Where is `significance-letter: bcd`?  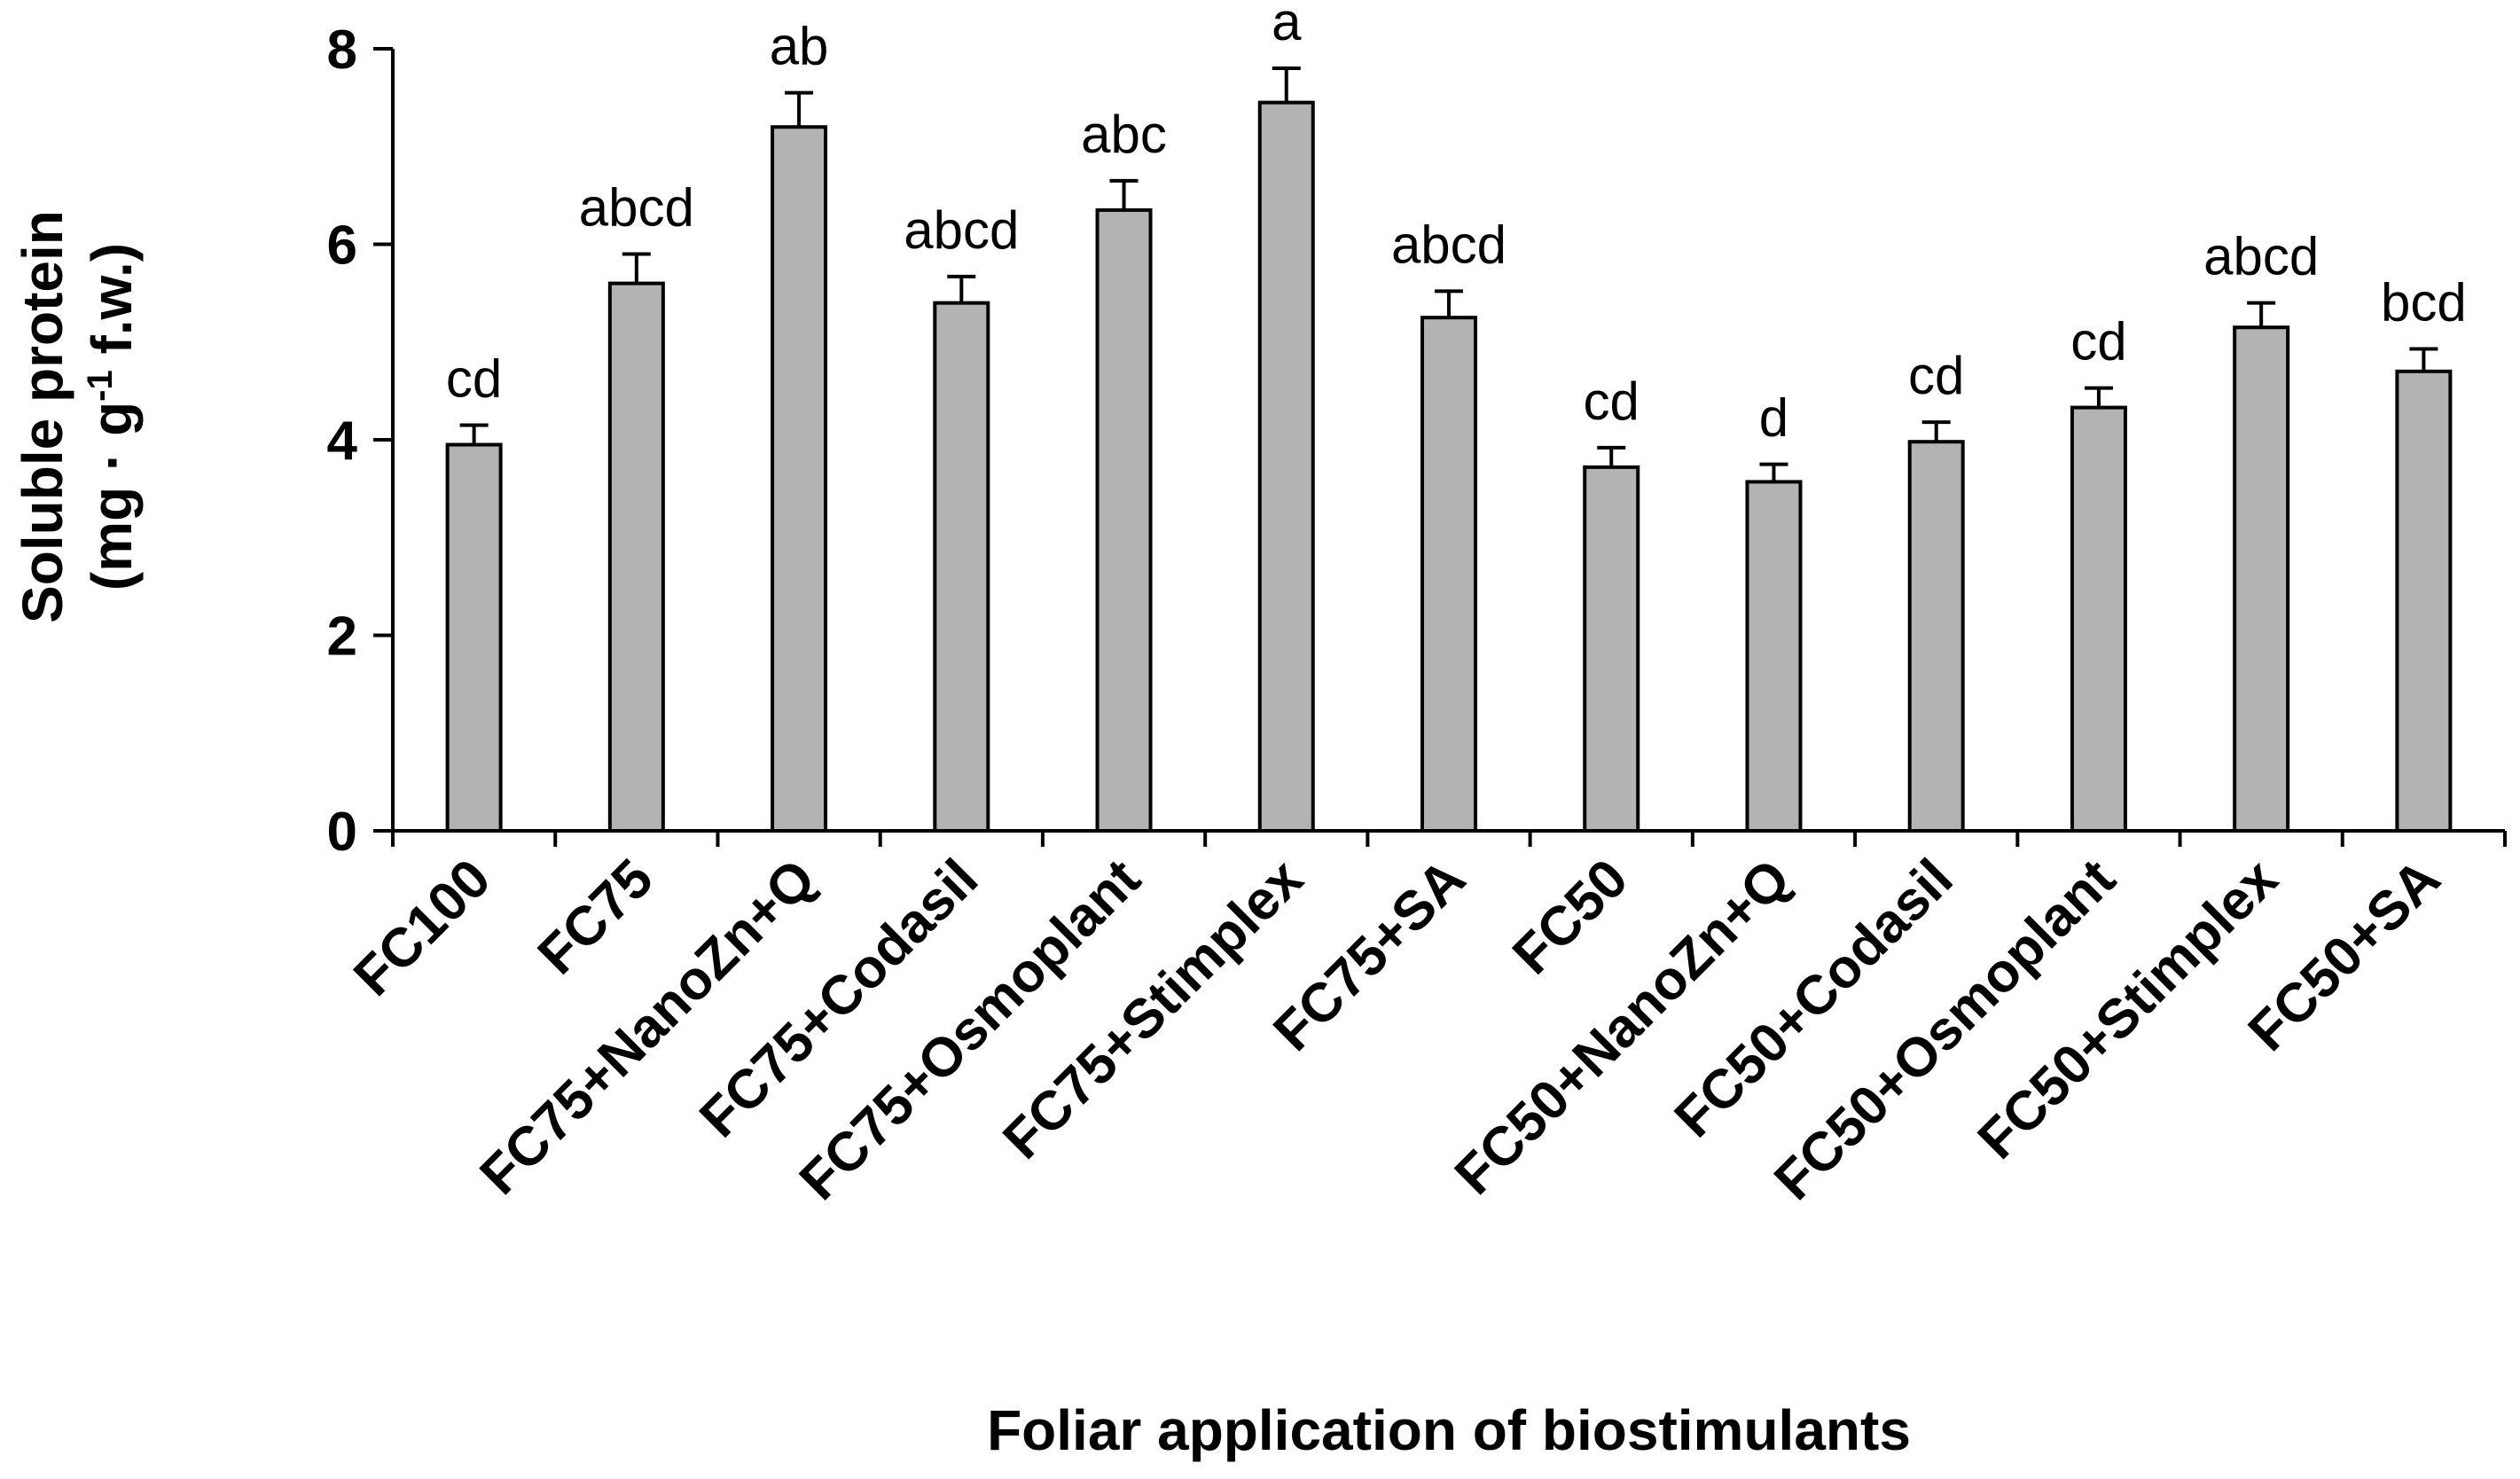
significance-letter: bcd is located at coordinates (2424, 302).